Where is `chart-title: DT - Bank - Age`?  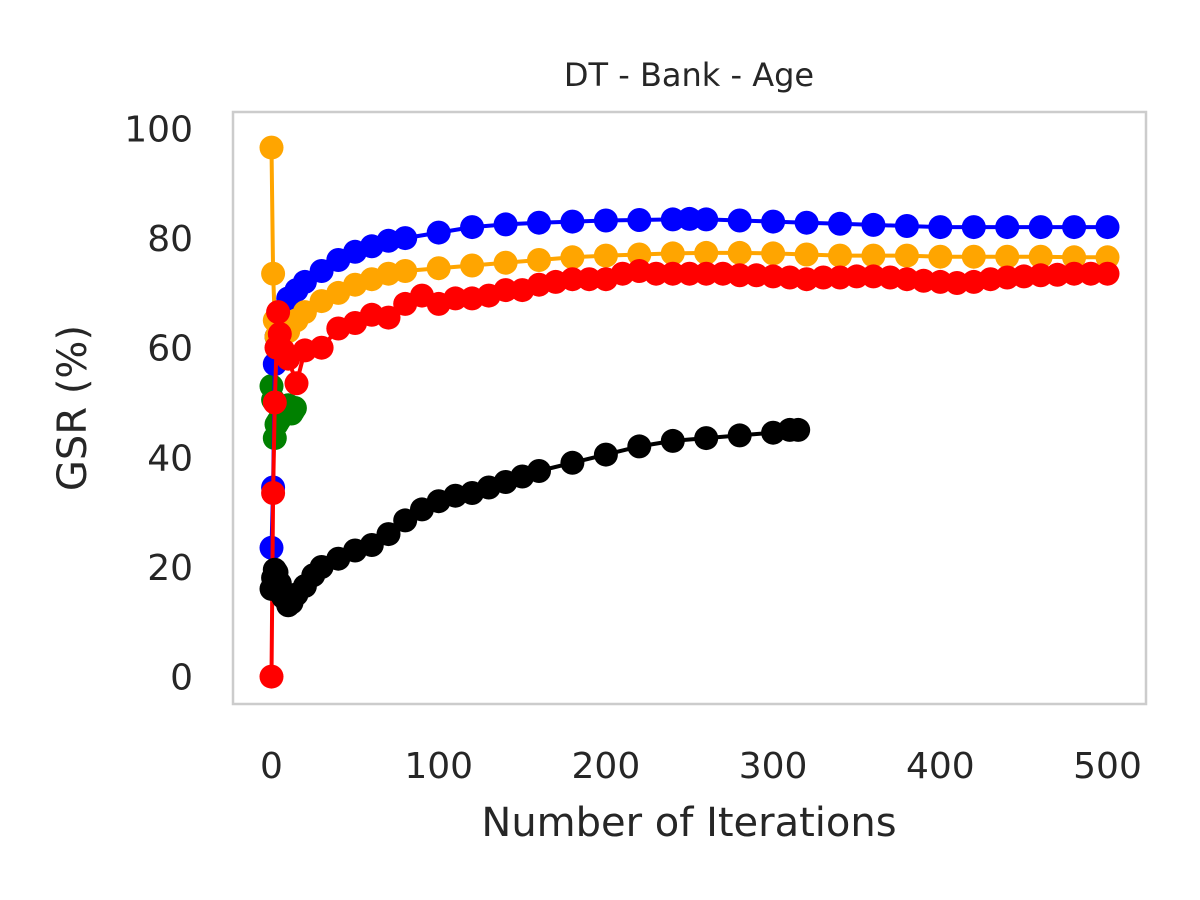 chart-title: DT - Bank - Age is located at coordinates (689, 75).